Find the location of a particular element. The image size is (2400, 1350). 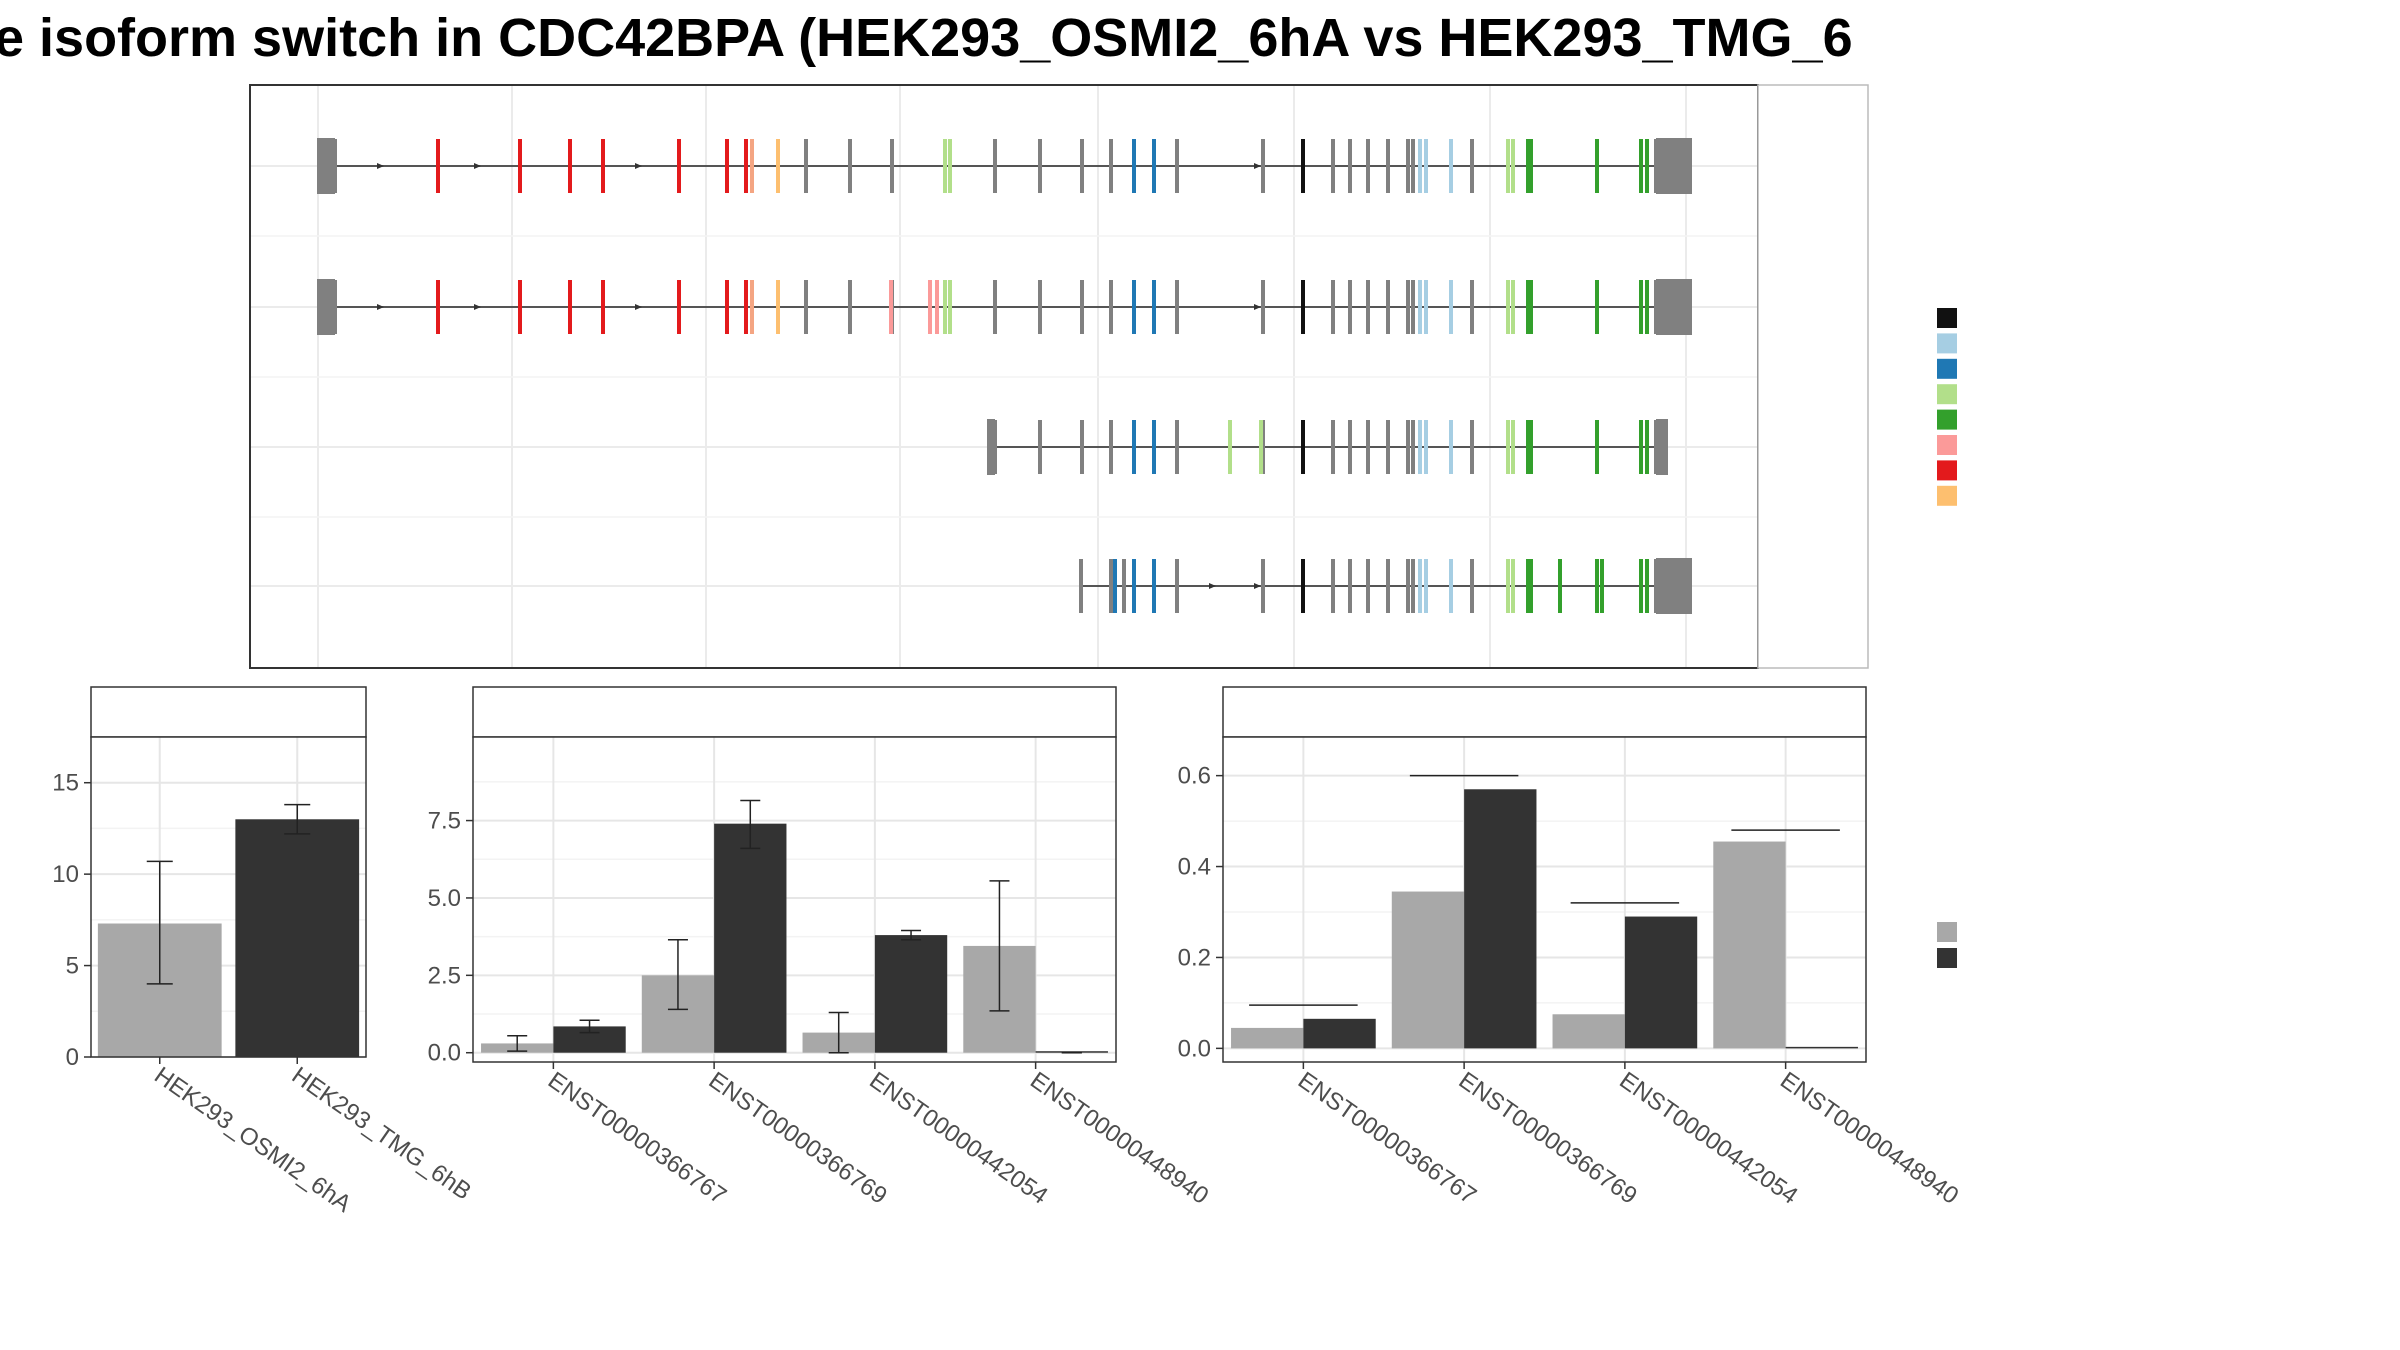

condition-legend is located at coordinates (1947, 945).